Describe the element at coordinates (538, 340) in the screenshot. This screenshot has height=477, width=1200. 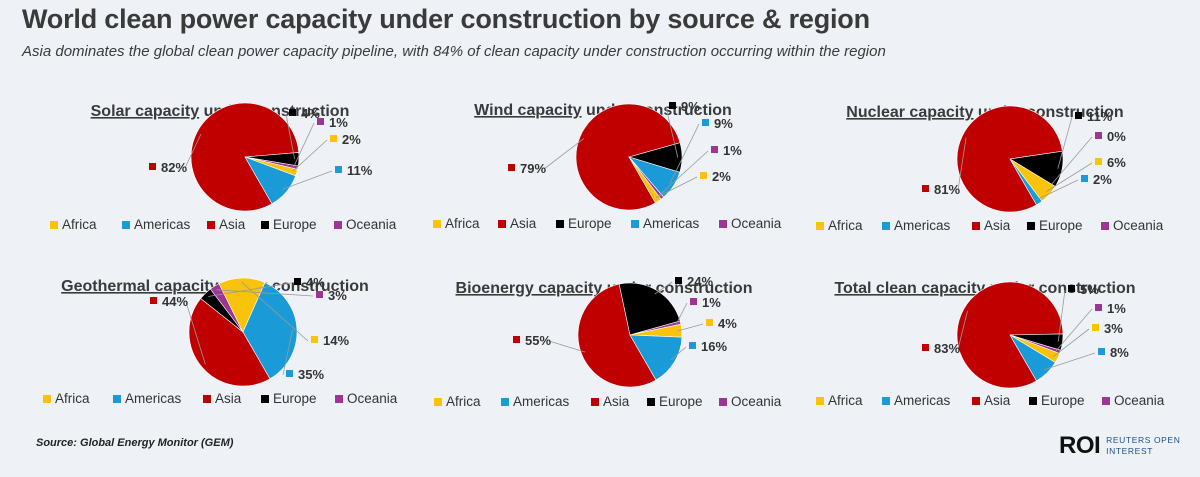
I see `data-label-asia: 55%` at that location.